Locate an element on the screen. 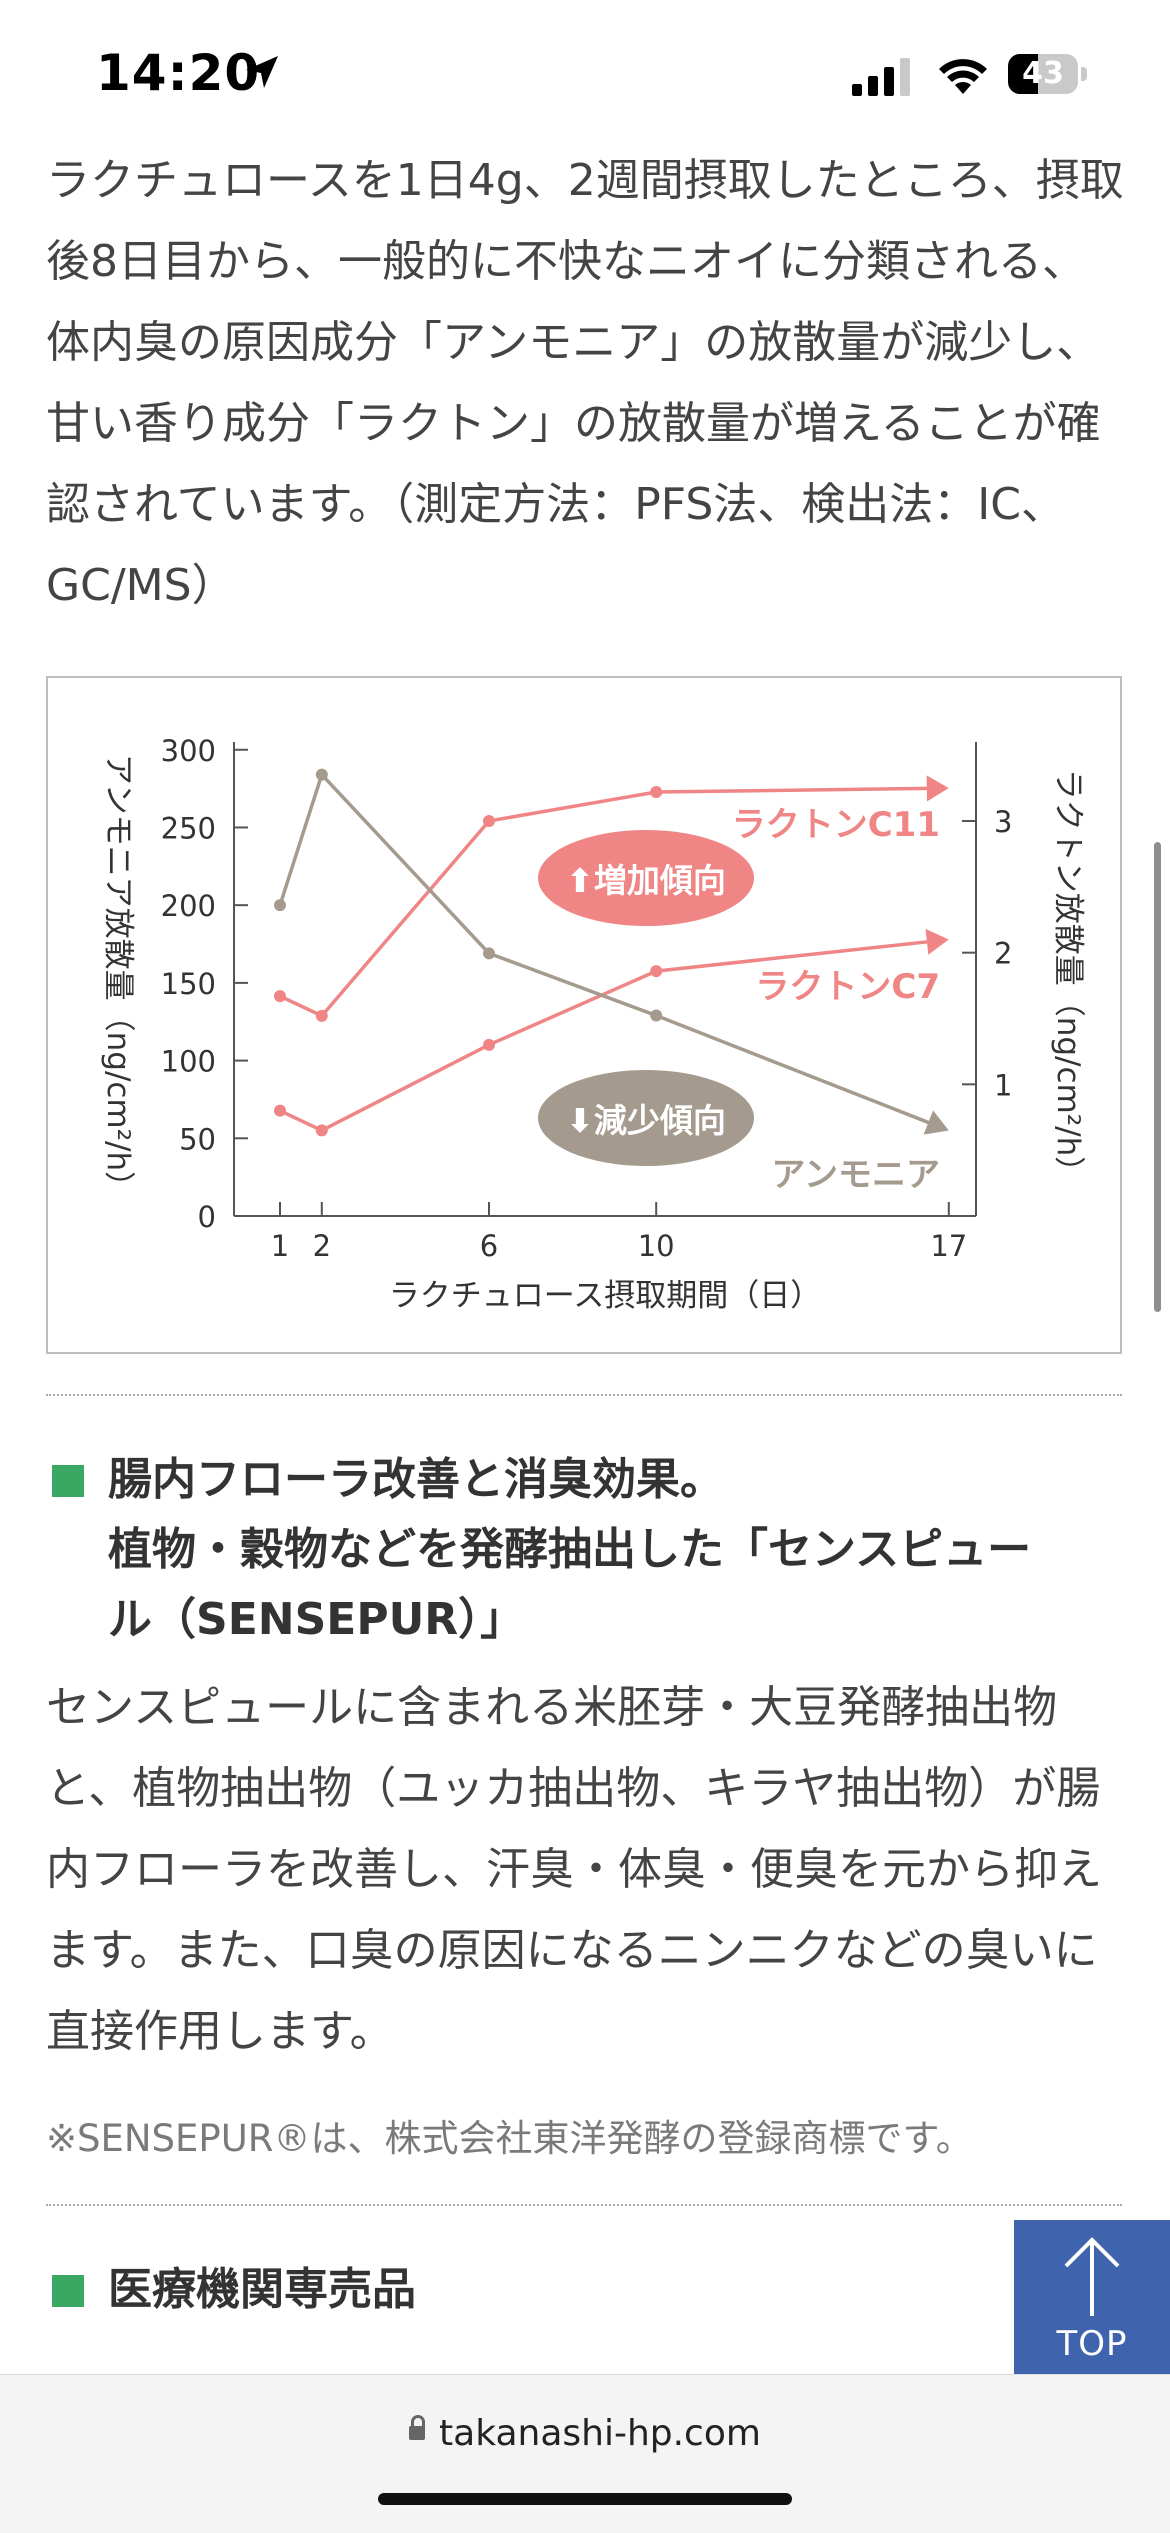 The image size is (1170, 2533). left-tick-label: 100 is located at coordinates (188, 1062).